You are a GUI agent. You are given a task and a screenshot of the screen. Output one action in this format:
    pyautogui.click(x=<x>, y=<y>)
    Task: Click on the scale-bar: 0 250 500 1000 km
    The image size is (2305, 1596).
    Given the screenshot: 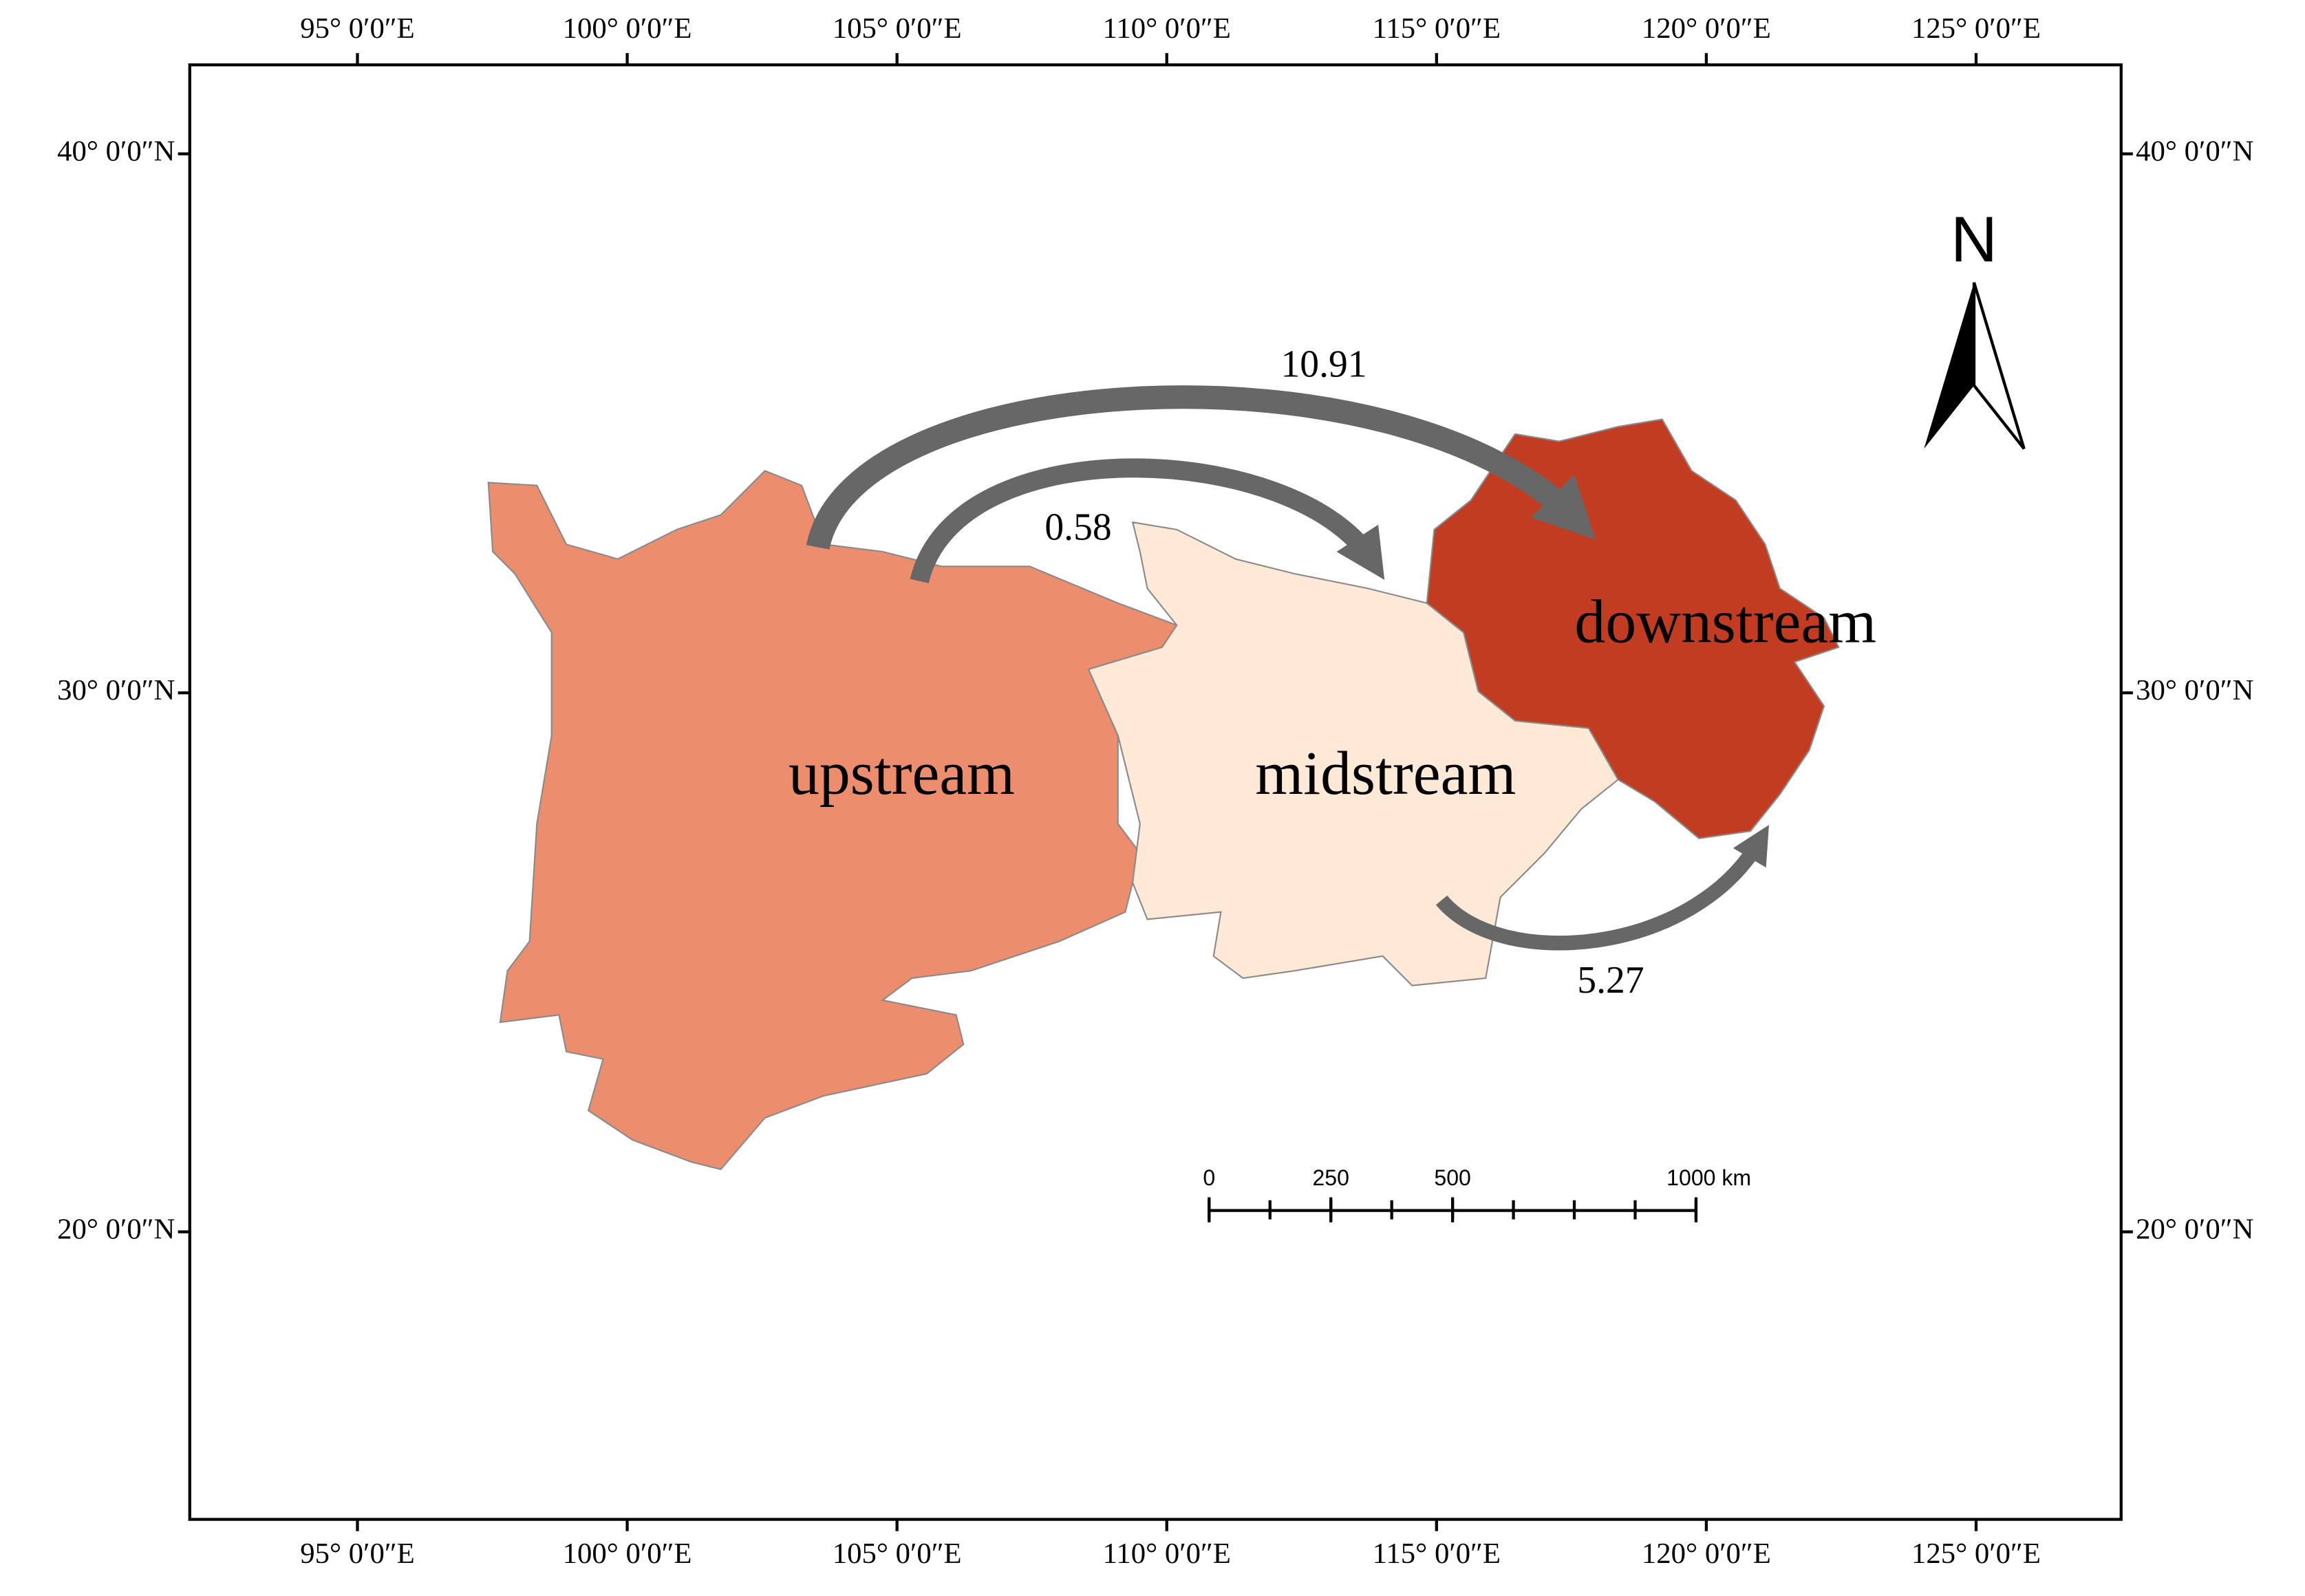 What is the action you would take?
    pyautogui.click(x=1477, y=1193)
    